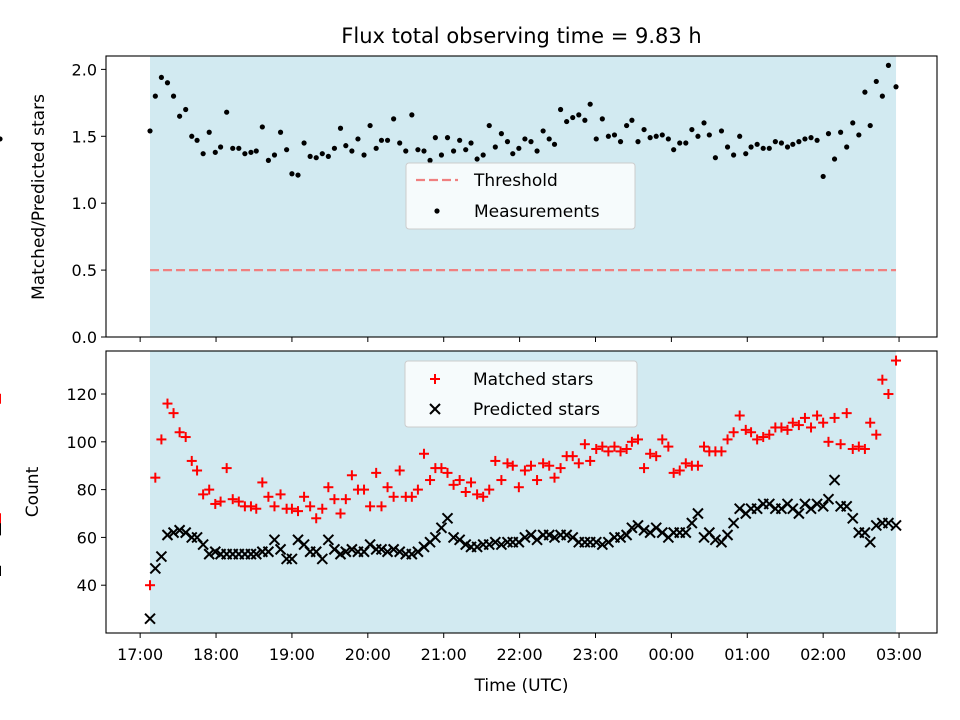 This screenshot has height=720, width=960. Describe the element at coordinates (595, 654) in the screenshot. I see `x-tick-label: 23:00` at that location.